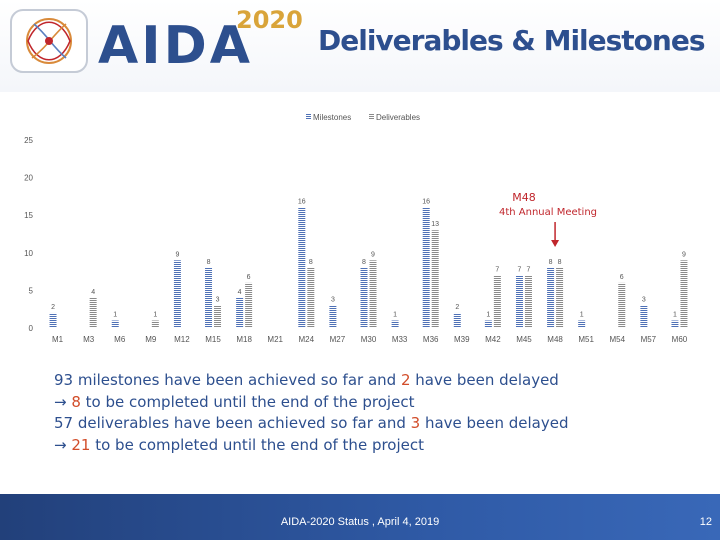 The height and width of the screenshot is (540, 720). I want to click on y-tick-label: 10, so click(28, 253).